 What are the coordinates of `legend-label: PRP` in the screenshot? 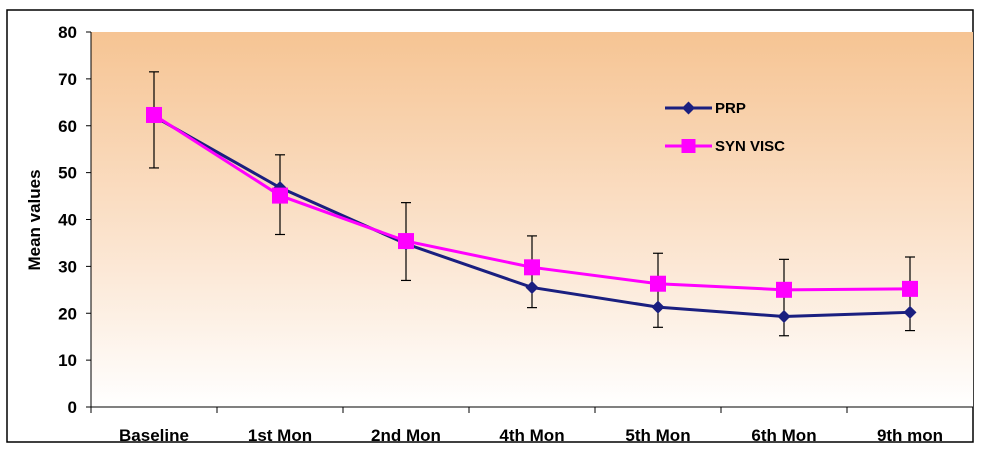 It's located at (730, 108).